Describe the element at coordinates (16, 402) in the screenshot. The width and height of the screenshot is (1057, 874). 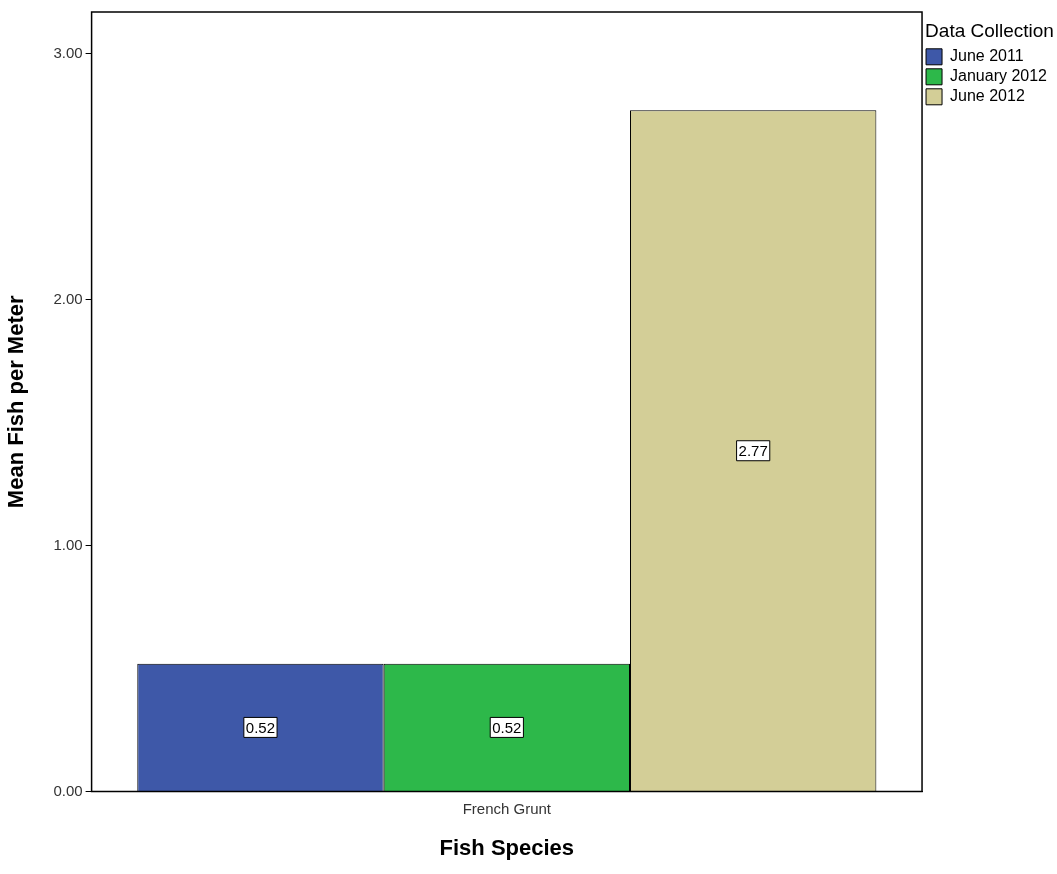
I see `y-axis-title: Mean Fish per Meter` at that location.